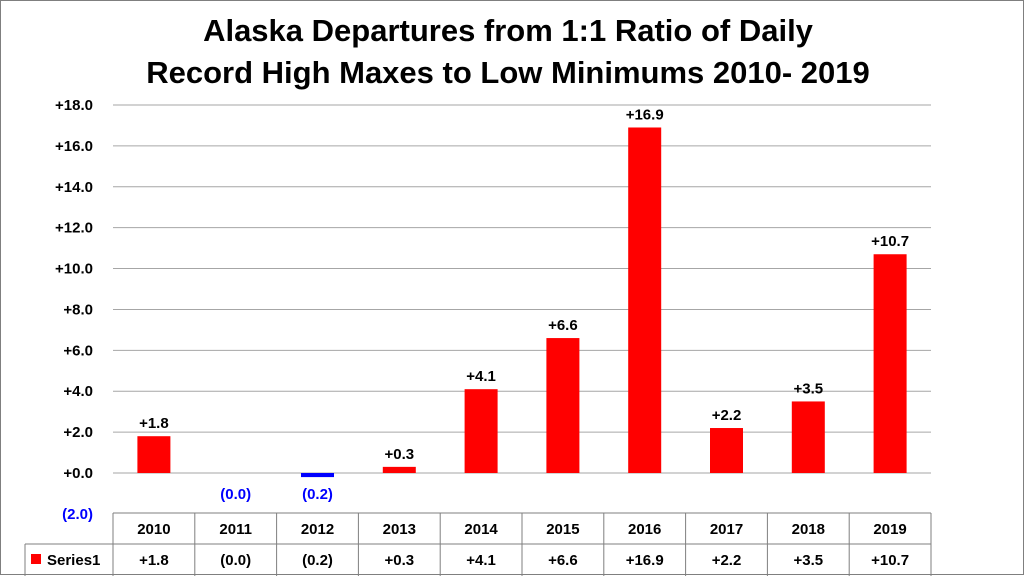  What do you see at coordinates (74, 228) in the screenshot?
I see `y-tick-label: +12.0` at bounding box center [74, 228].